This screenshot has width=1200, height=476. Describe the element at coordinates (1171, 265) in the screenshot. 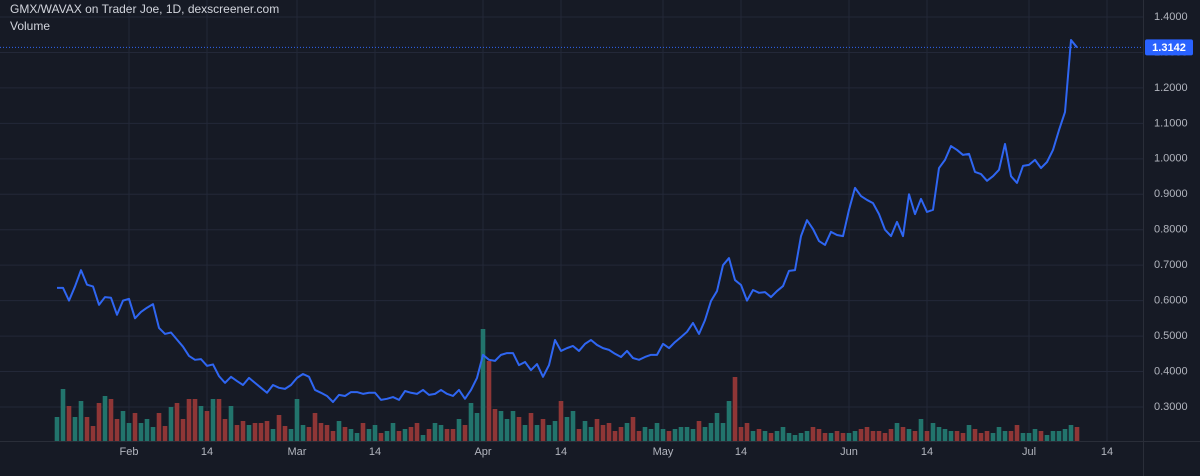

I see `y-tick-label: 0.7000` at that location.